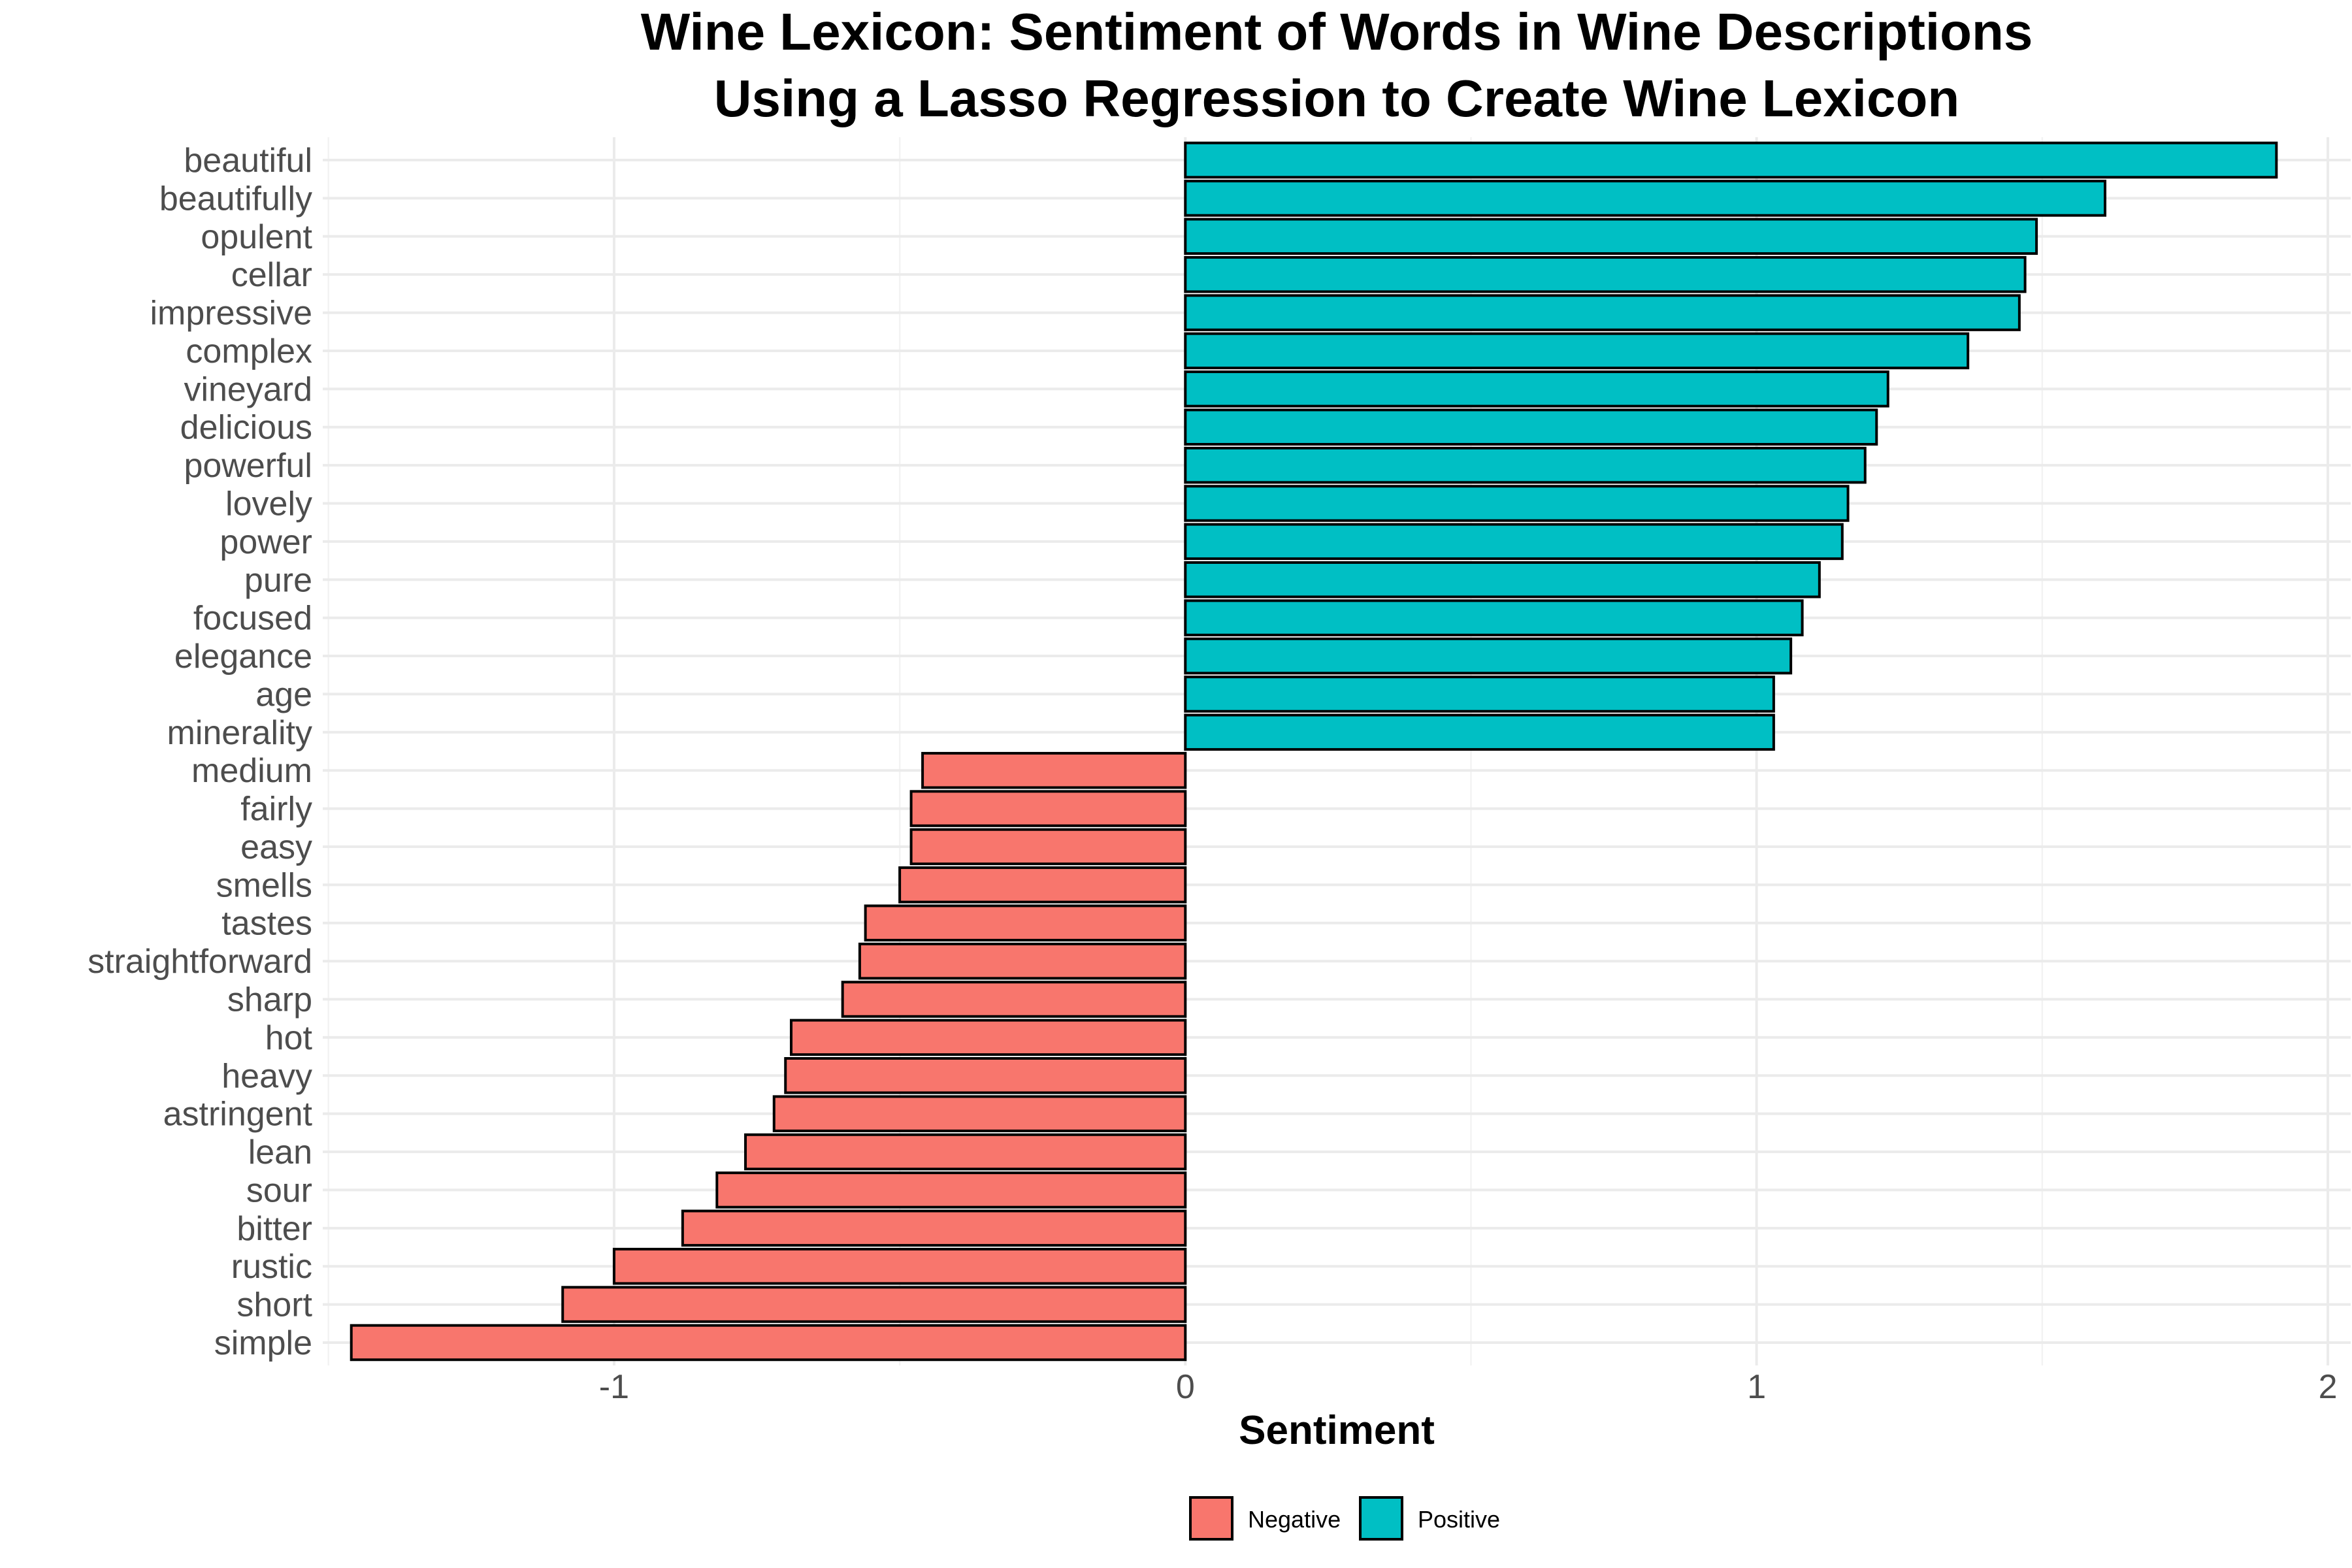 The height and width of the screenshot is (1568, 2352). What do you see at coordinates (768, 1343) in the screenshot?
I see `bar-simple` at bounding box center [768, 1343].